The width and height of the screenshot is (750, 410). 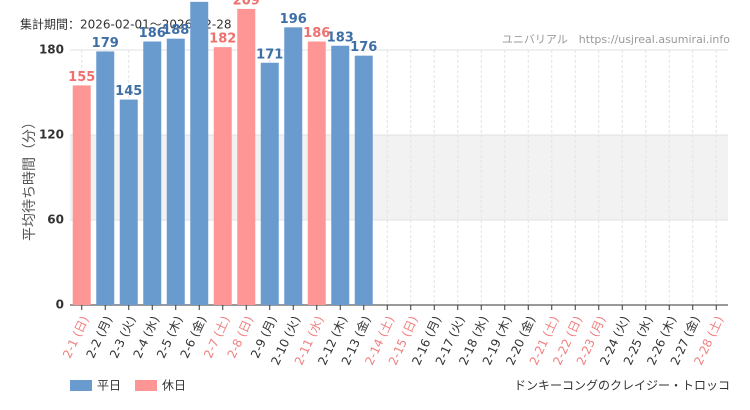 What do you see at coordinates (51, 135) in the screenshot?
I see `y-tick-label: 120` at bounding box center [51, 135].